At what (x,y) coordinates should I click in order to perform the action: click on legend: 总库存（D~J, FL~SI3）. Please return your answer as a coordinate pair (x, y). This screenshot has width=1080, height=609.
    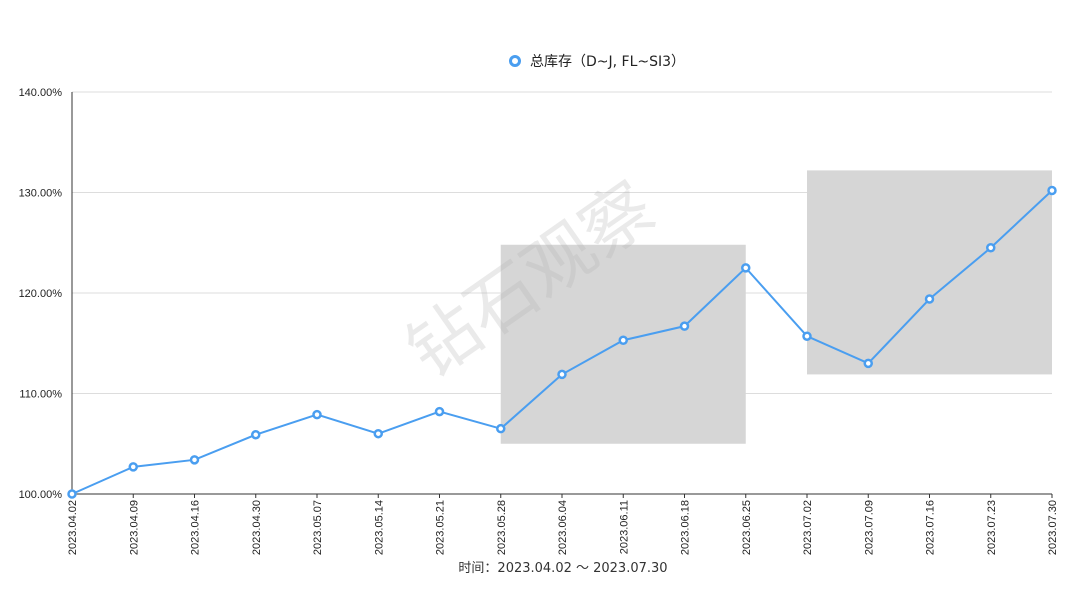
    Looking at the image, I should click on (597, 62).